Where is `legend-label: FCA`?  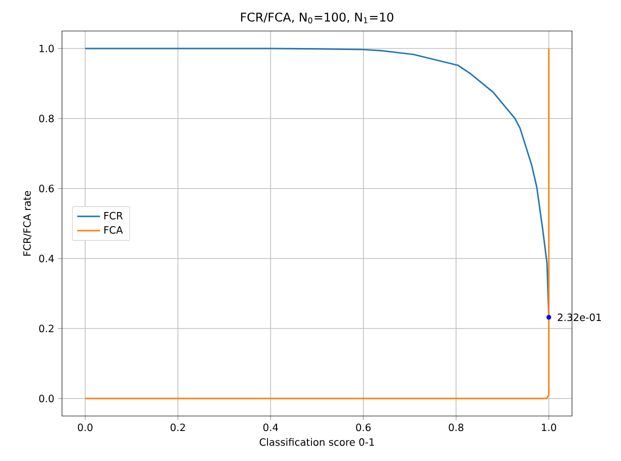 legend-label: FCA is located at coordinates (113, 230).